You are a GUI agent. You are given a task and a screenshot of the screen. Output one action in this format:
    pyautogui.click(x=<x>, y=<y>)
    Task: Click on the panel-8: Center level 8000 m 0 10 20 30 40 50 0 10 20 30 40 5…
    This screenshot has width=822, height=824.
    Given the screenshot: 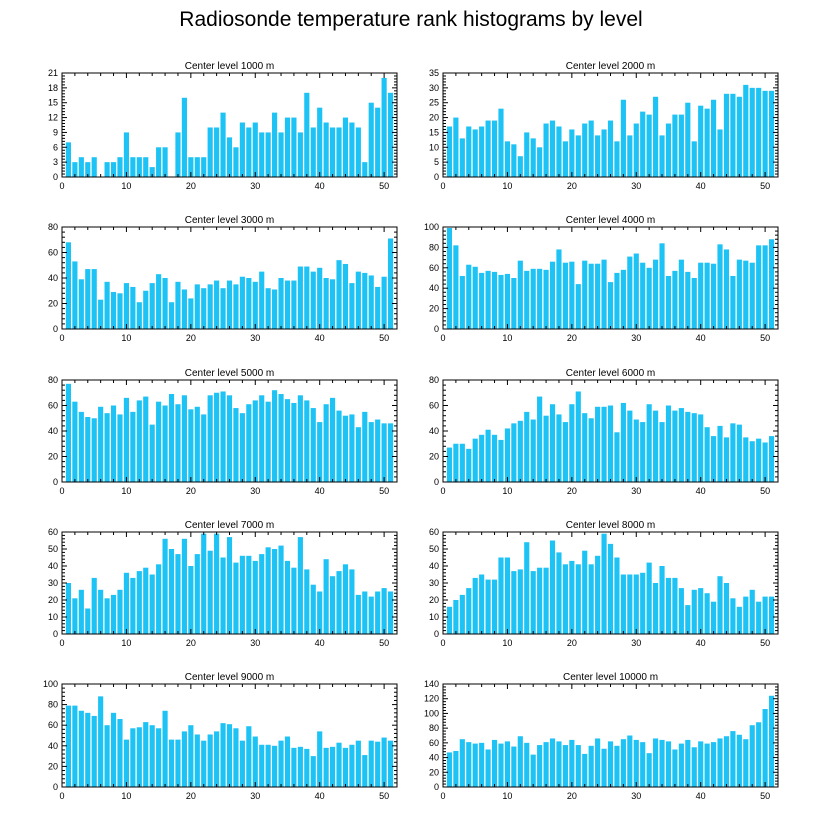 What is the action you would take?
    pyautogui.click(x=604, y=584)
    